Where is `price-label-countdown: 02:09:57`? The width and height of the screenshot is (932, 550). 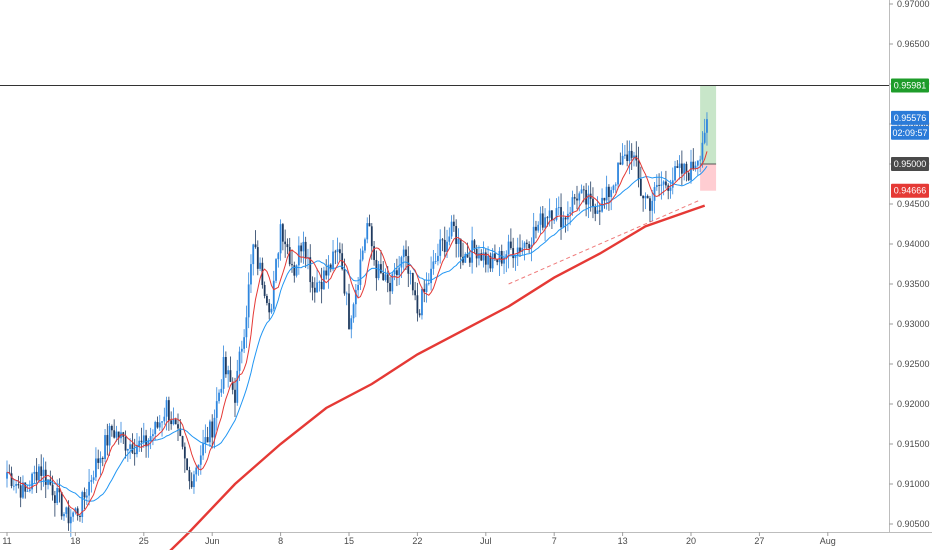 price-label-countdown: 02:09:57 is located at coordinates (910, 132).